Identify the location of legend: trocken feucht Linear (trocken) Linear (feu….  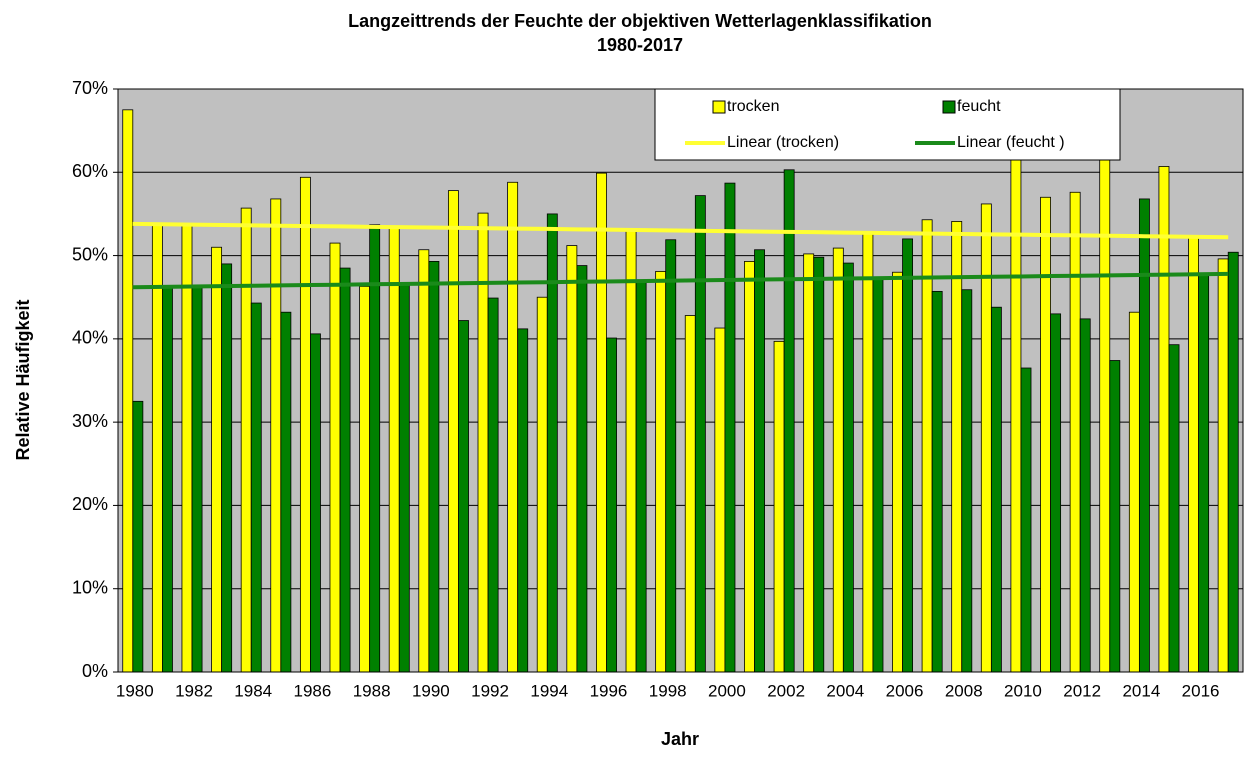
(887, 124).